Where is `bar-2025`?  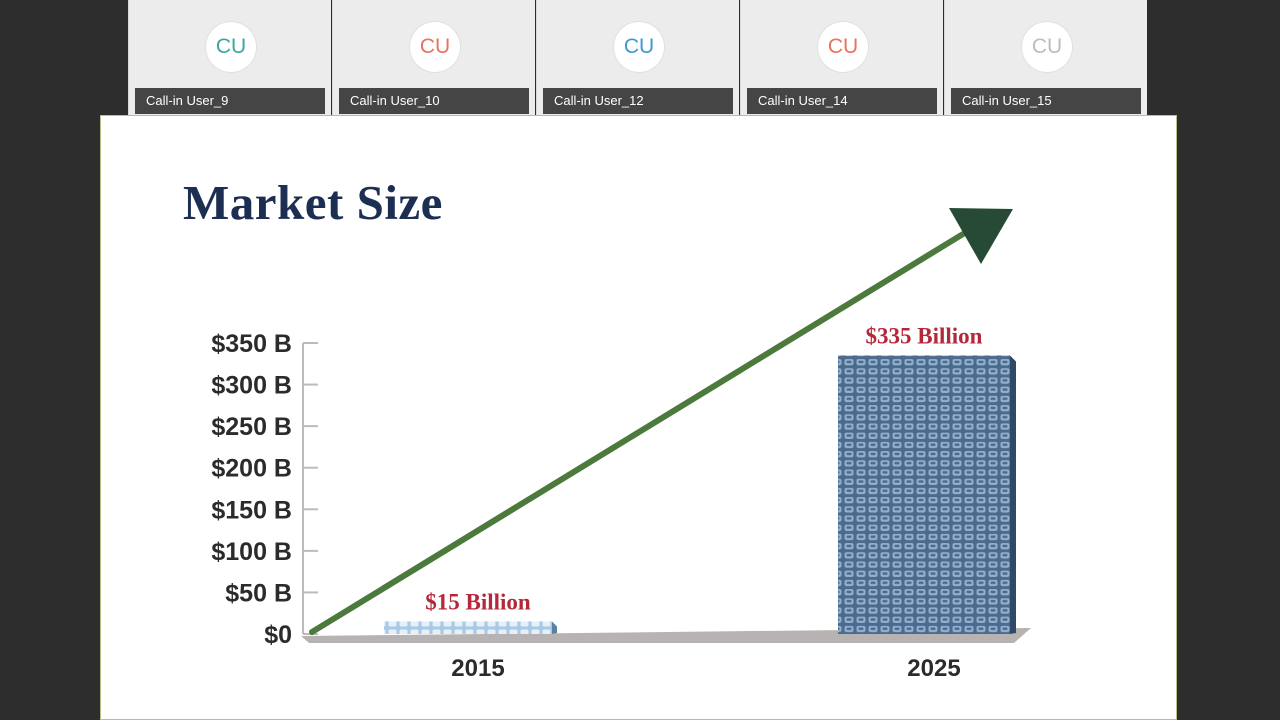 bar-2025 is located at coordinates (924, 494).